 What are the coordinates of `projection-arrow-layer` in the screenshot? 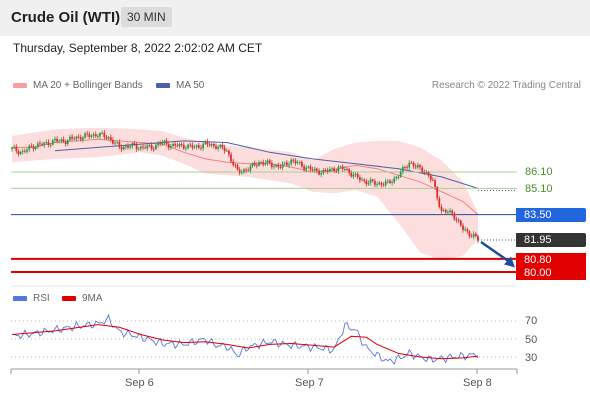 It's located at (497, 254).